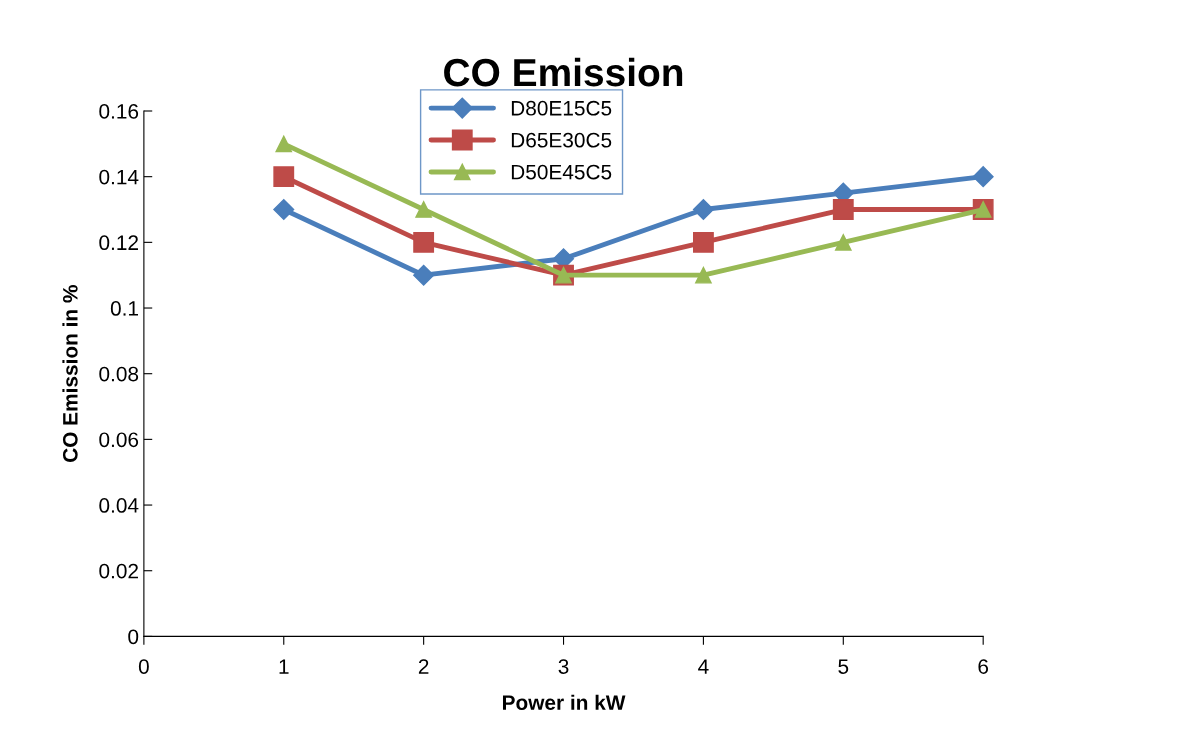 The height and width of the screenshot is (740, 1199). Describe the element at coordinates (143, 666) in the screenshot. I see `x-tick-label: 0` at that location.